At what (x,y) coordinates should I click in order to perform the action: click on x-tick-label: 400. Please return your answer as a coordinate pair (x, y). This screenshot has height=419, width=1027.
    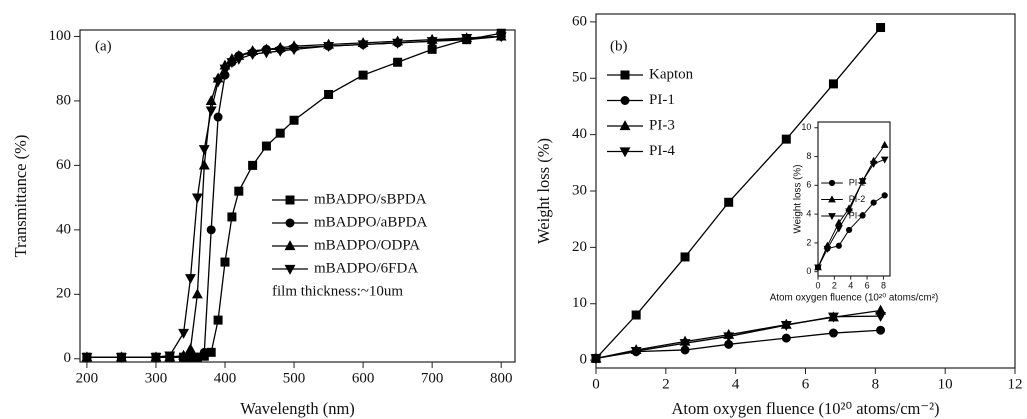
    Looking at the image, I should click on (225, 379).